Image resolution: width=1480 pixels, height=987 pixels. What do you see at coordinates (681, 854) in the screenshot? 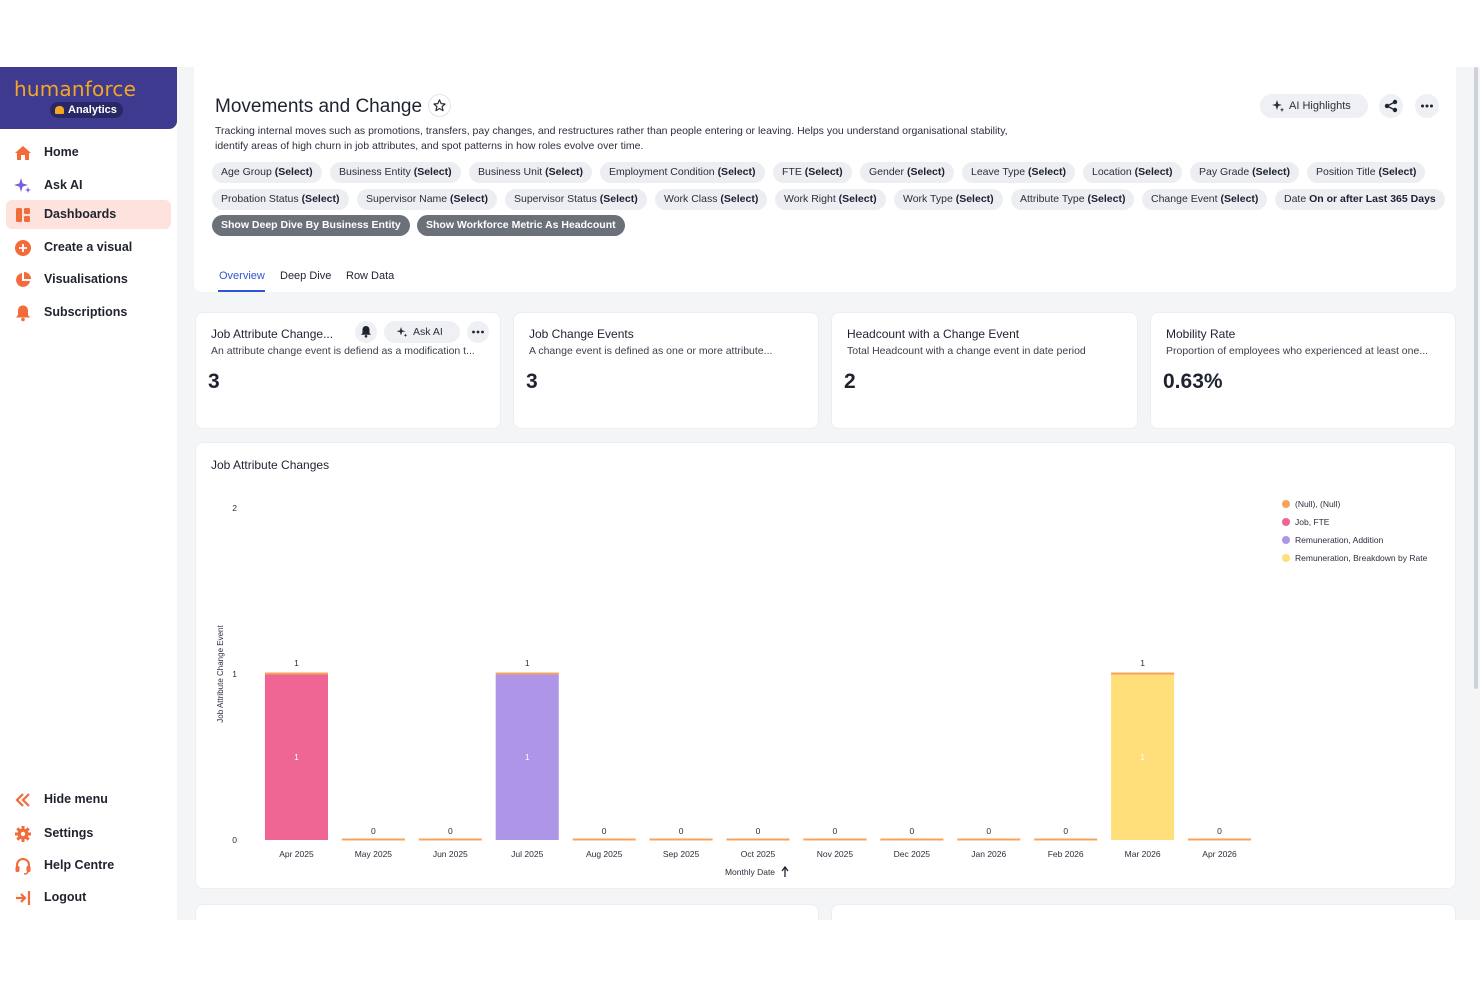
I see `x-tick-label: Sep 2025` at bounding box center [681, 854].